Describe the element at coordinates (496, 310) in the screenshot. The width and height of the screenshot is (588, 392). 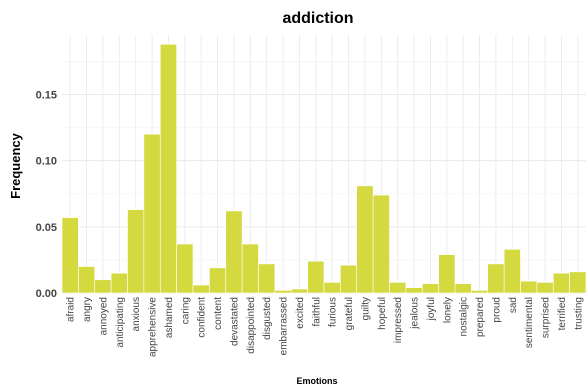
I see `x-tick-label: proud` at that location.